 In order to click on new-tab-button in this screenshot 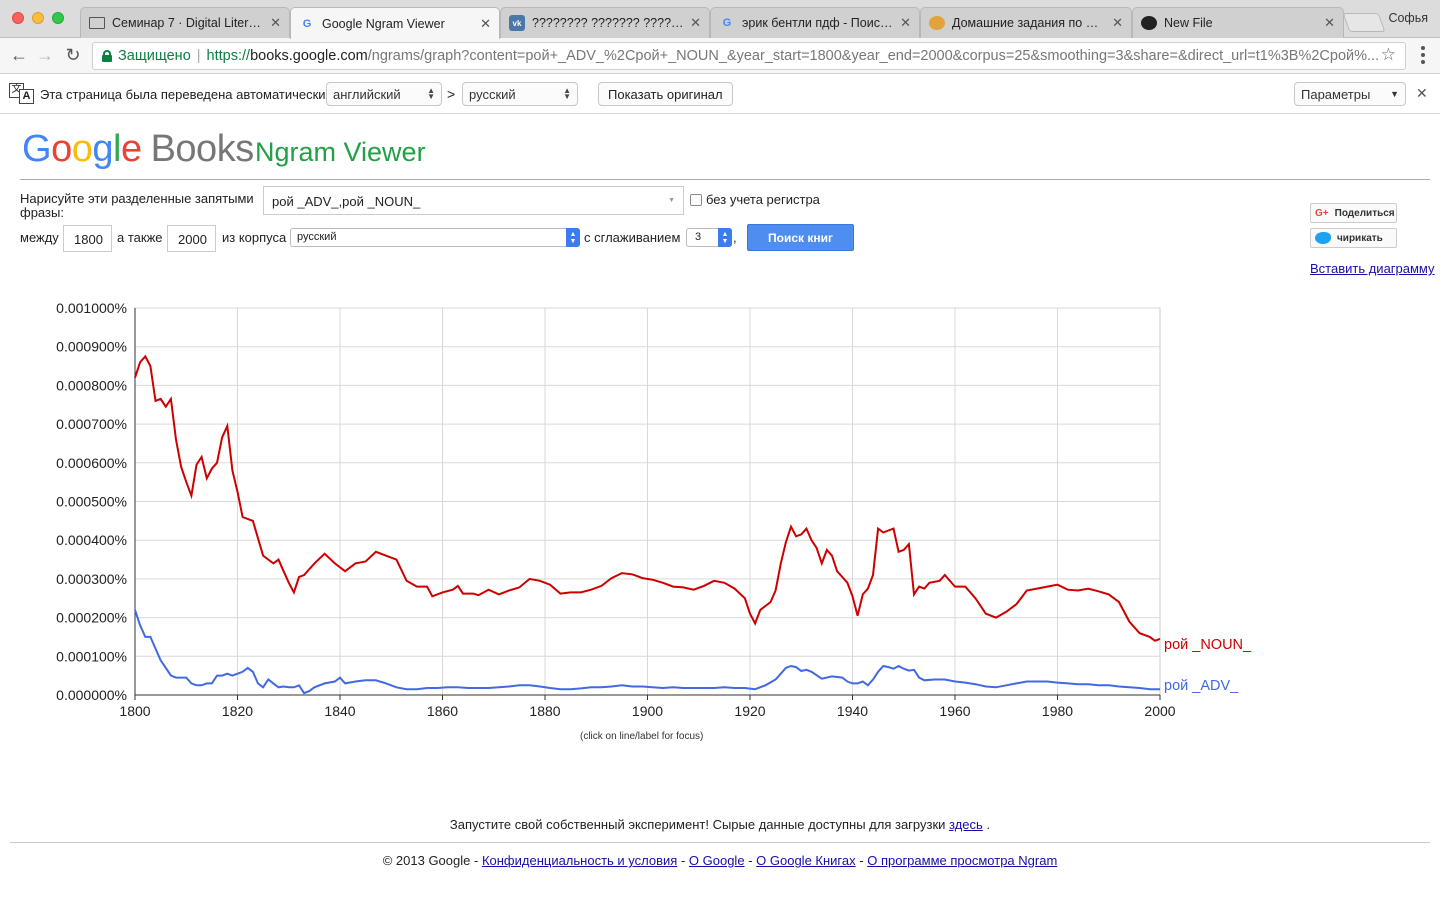, I will do `click(1364, 22)`.